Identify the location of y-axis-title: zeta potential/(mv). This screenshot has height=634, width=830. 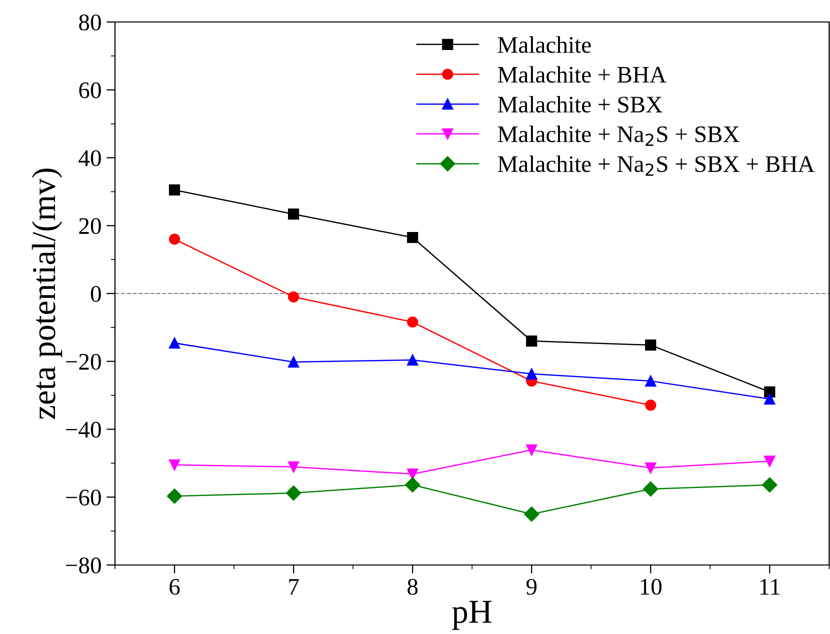
(47, 293).